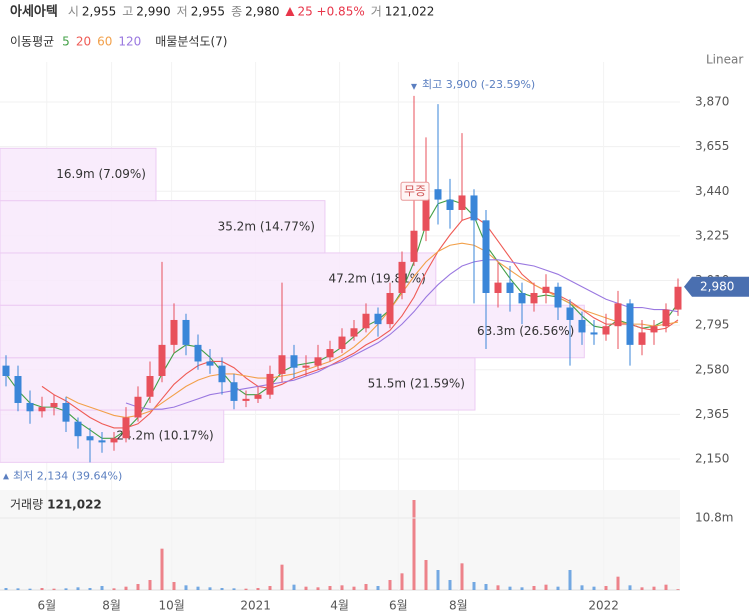  I want to click on x-tick-label: 10월, so click(171, 606).